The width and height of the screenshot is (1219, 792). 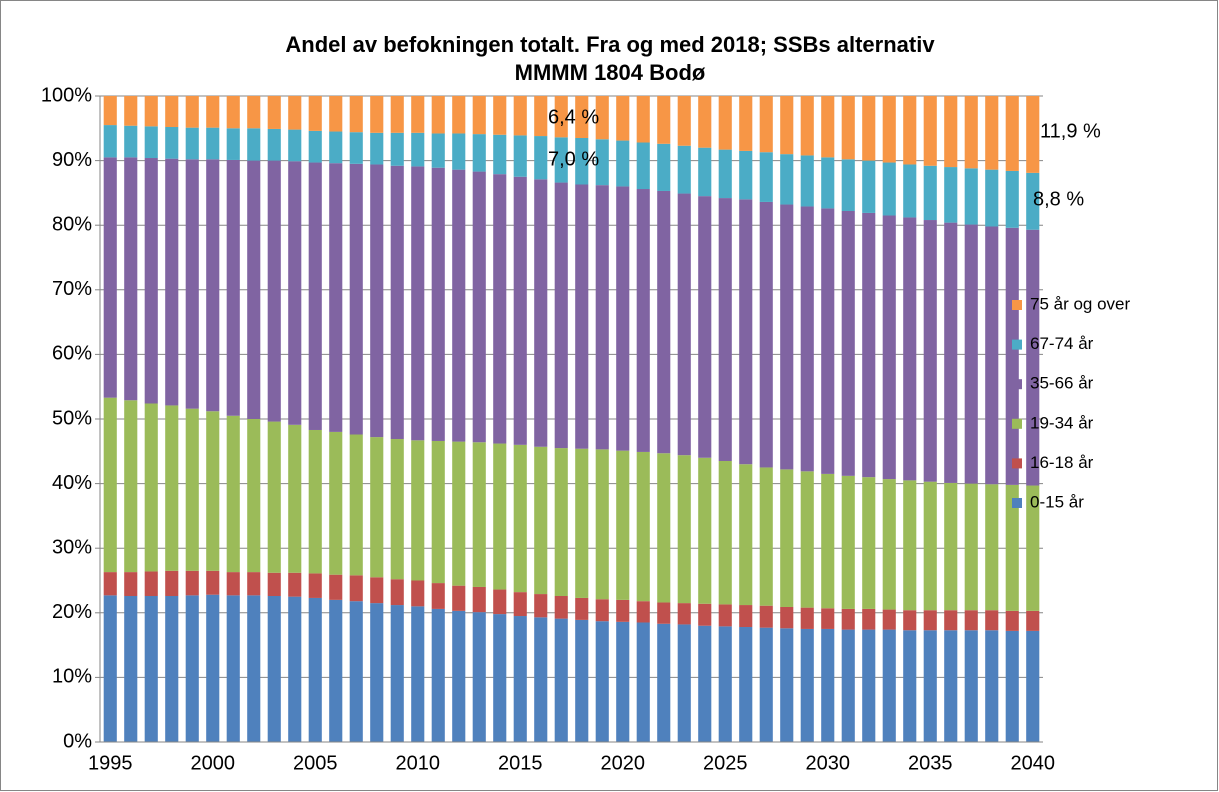 I want to click on x-tick-label: 2000, so click(x=213, y=763).